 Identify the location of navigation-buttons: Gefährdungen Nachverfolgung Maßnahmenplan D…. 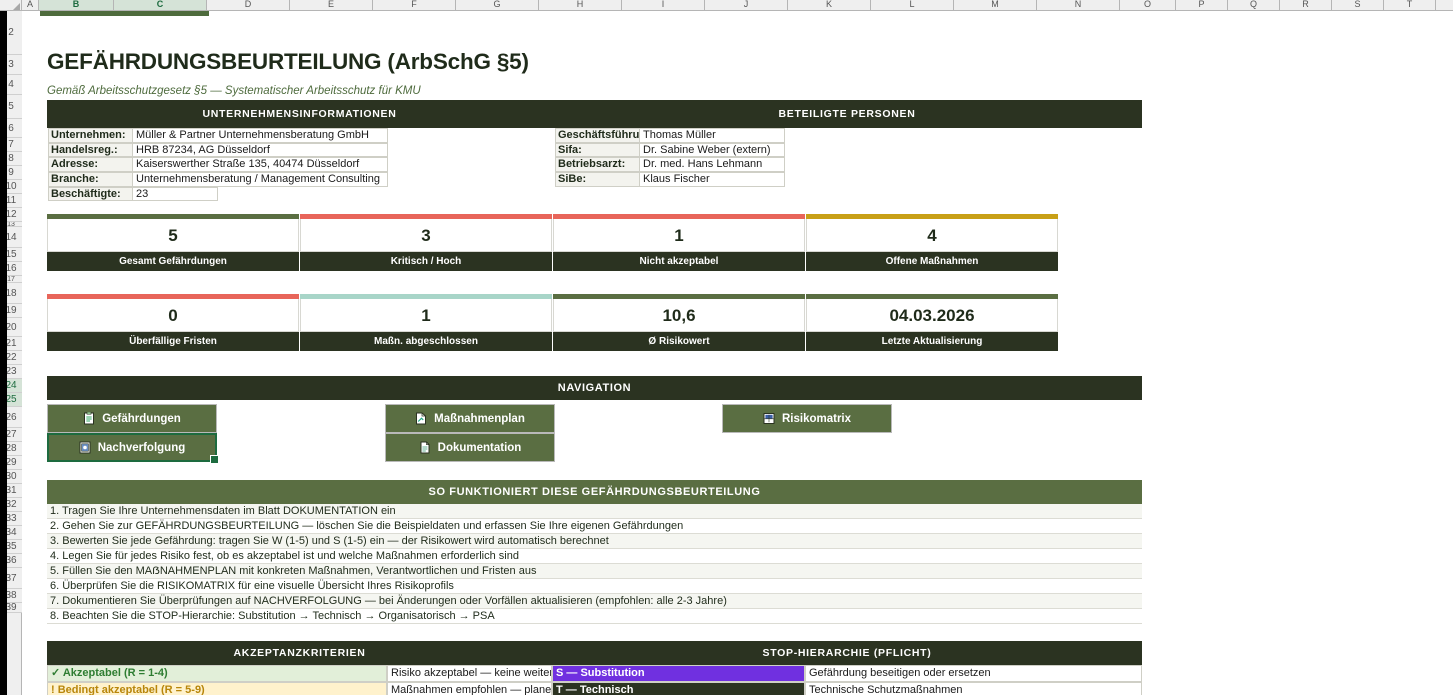
(594, 432).